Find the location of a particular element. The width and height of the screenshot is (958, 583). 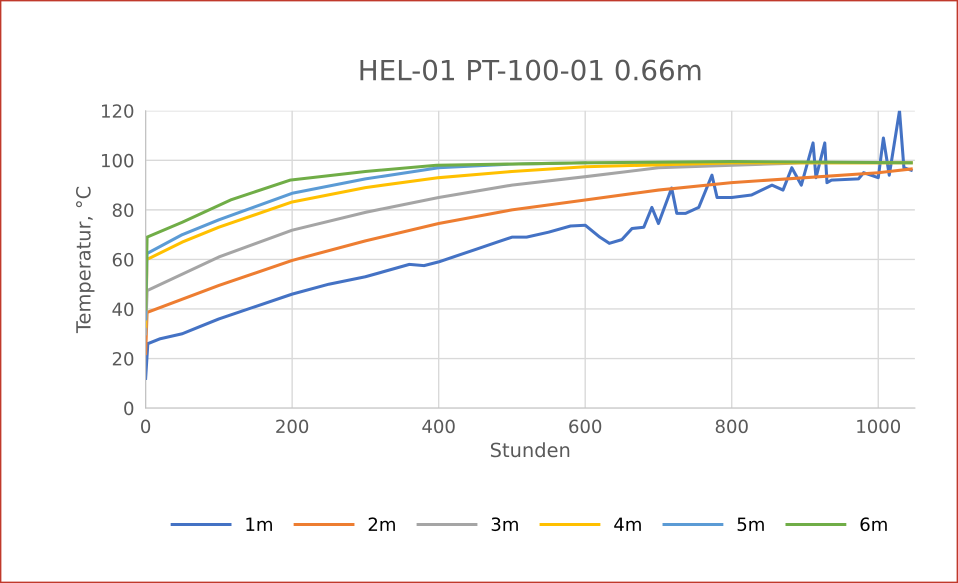

y-tick-label: 80 is located at coordinates (123, 210).